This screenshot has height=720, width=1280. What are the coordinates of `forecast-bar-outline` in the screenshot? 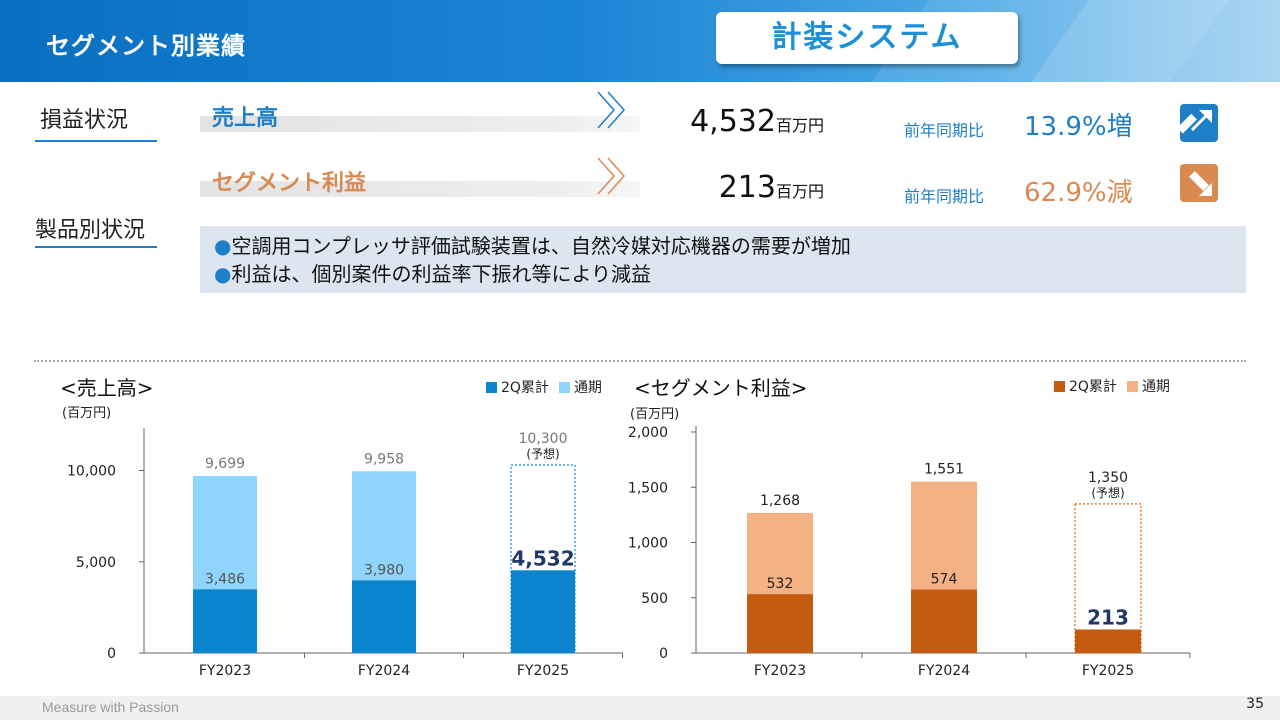 It's located at (543, 559).